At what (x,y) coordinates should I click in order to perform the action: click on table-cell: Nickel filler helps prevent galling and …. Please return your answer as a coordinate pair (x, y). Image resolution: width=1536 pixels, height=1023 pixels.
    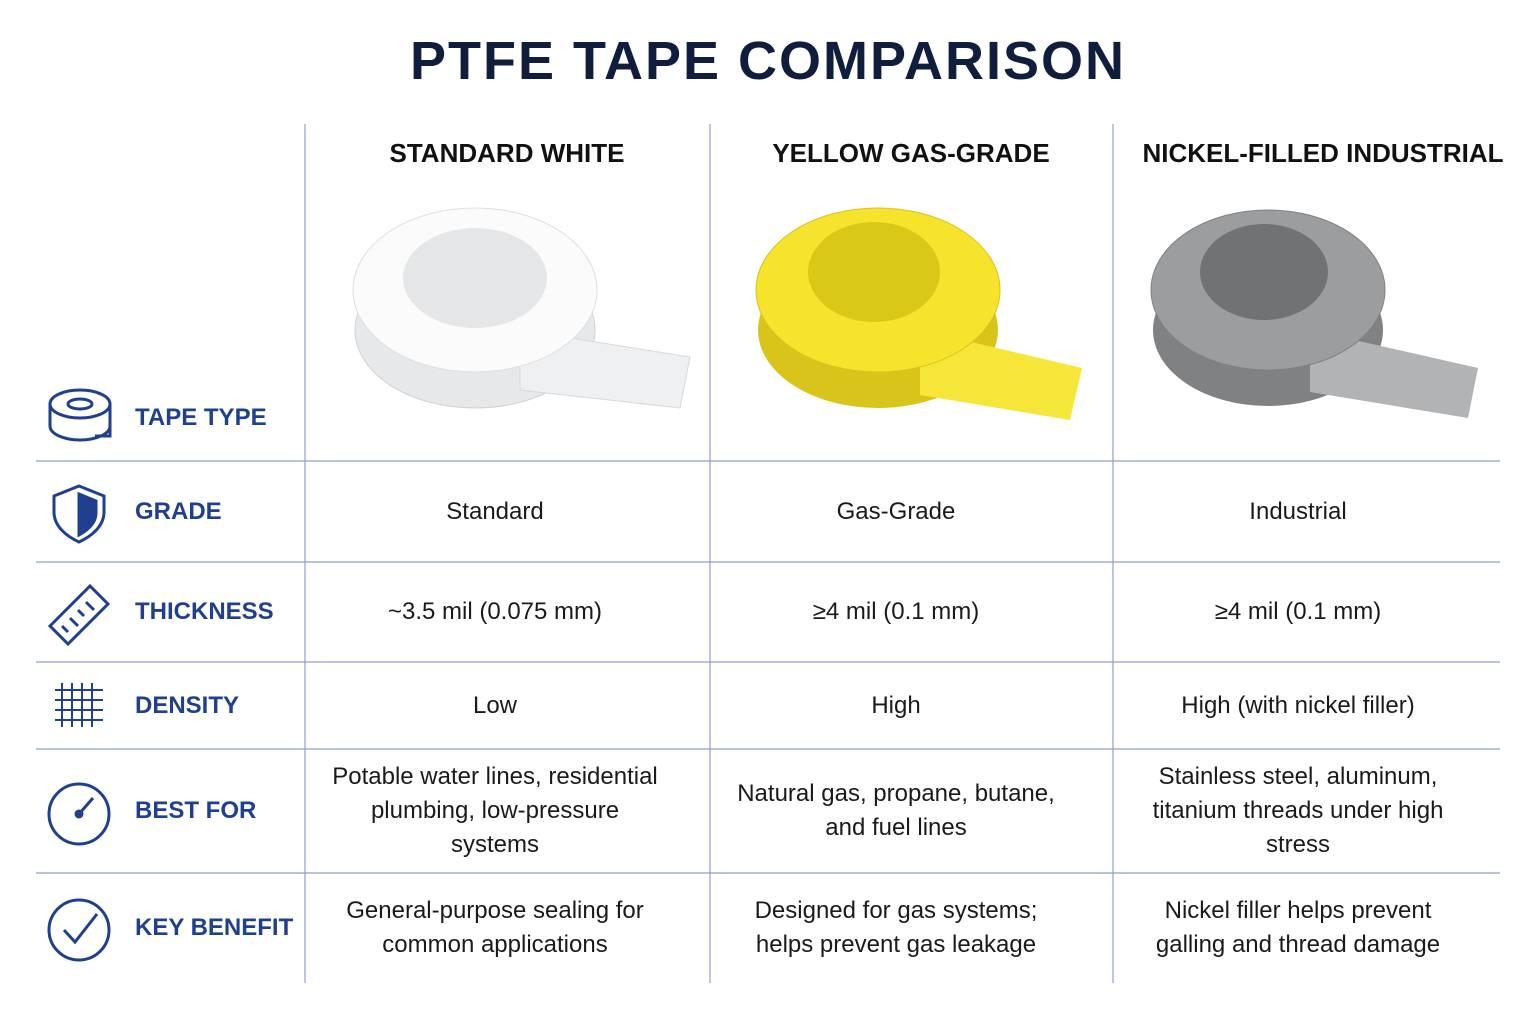
    Looking at the image, I should click on (1298, 927).